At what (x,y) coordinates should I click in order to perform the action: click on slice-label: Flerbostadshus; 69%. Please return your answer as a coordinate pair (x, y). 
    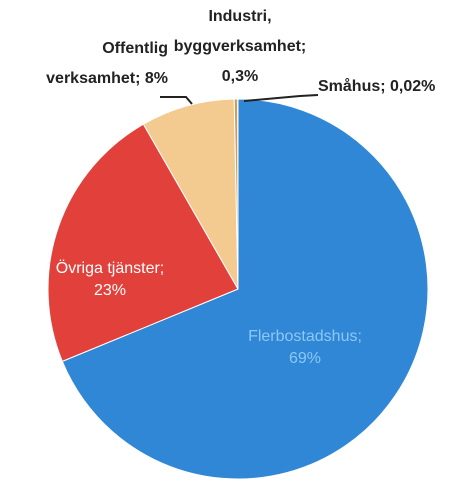
    Looking at the image, I should click on (305, 348).